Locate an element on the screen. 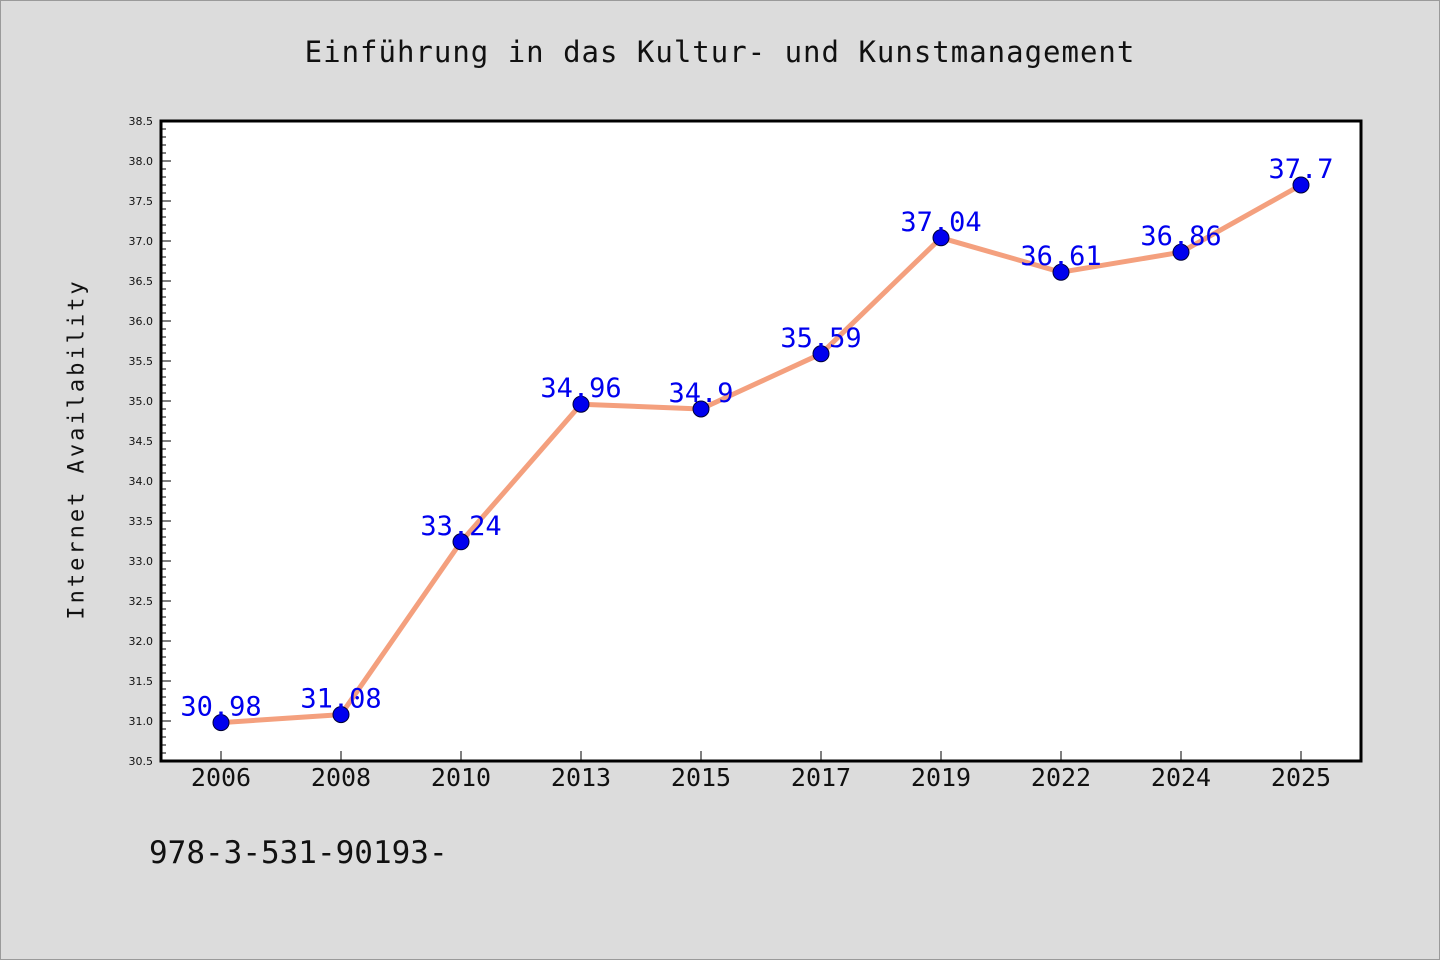 The width and height of the screenshot is (1440, 960). y-tick-label: 31.0 is located at coordinates (141, 721).